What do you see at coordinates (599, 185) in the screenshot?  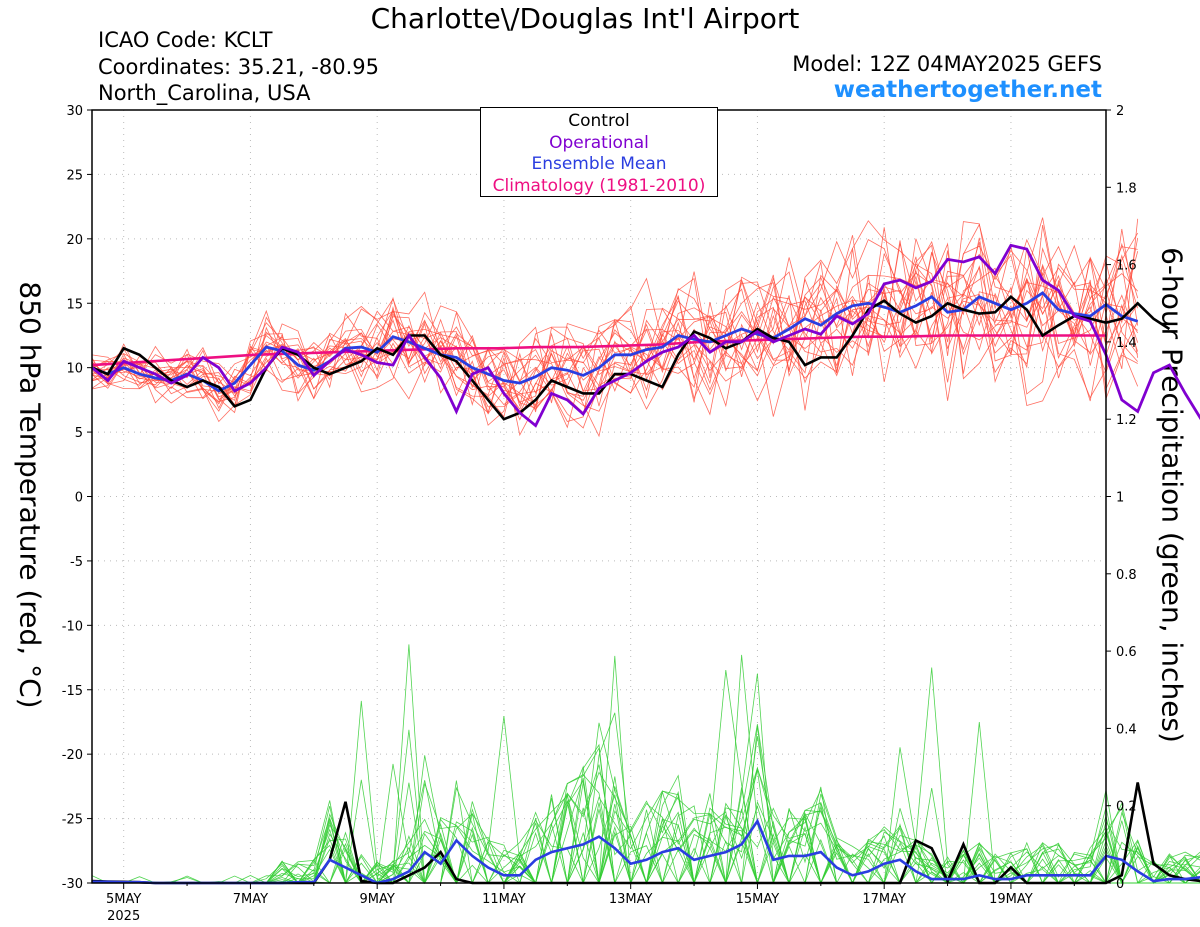 I see `legend-climatology: Climatology (1981-2010)` at bounding box center [599, 185].